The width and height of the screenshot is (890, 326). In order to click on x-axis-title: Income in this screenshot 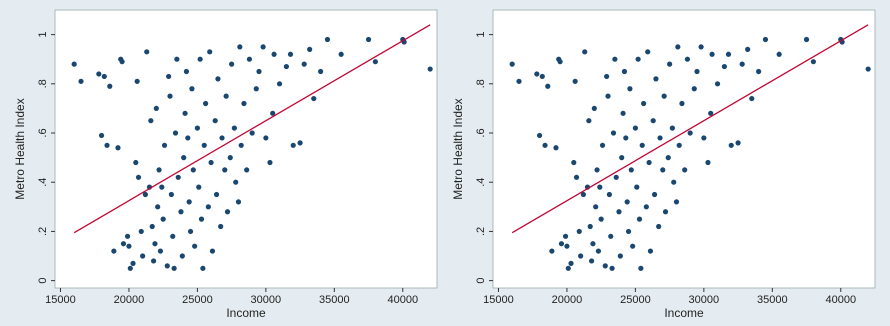, I will do `click(246, 313)`.